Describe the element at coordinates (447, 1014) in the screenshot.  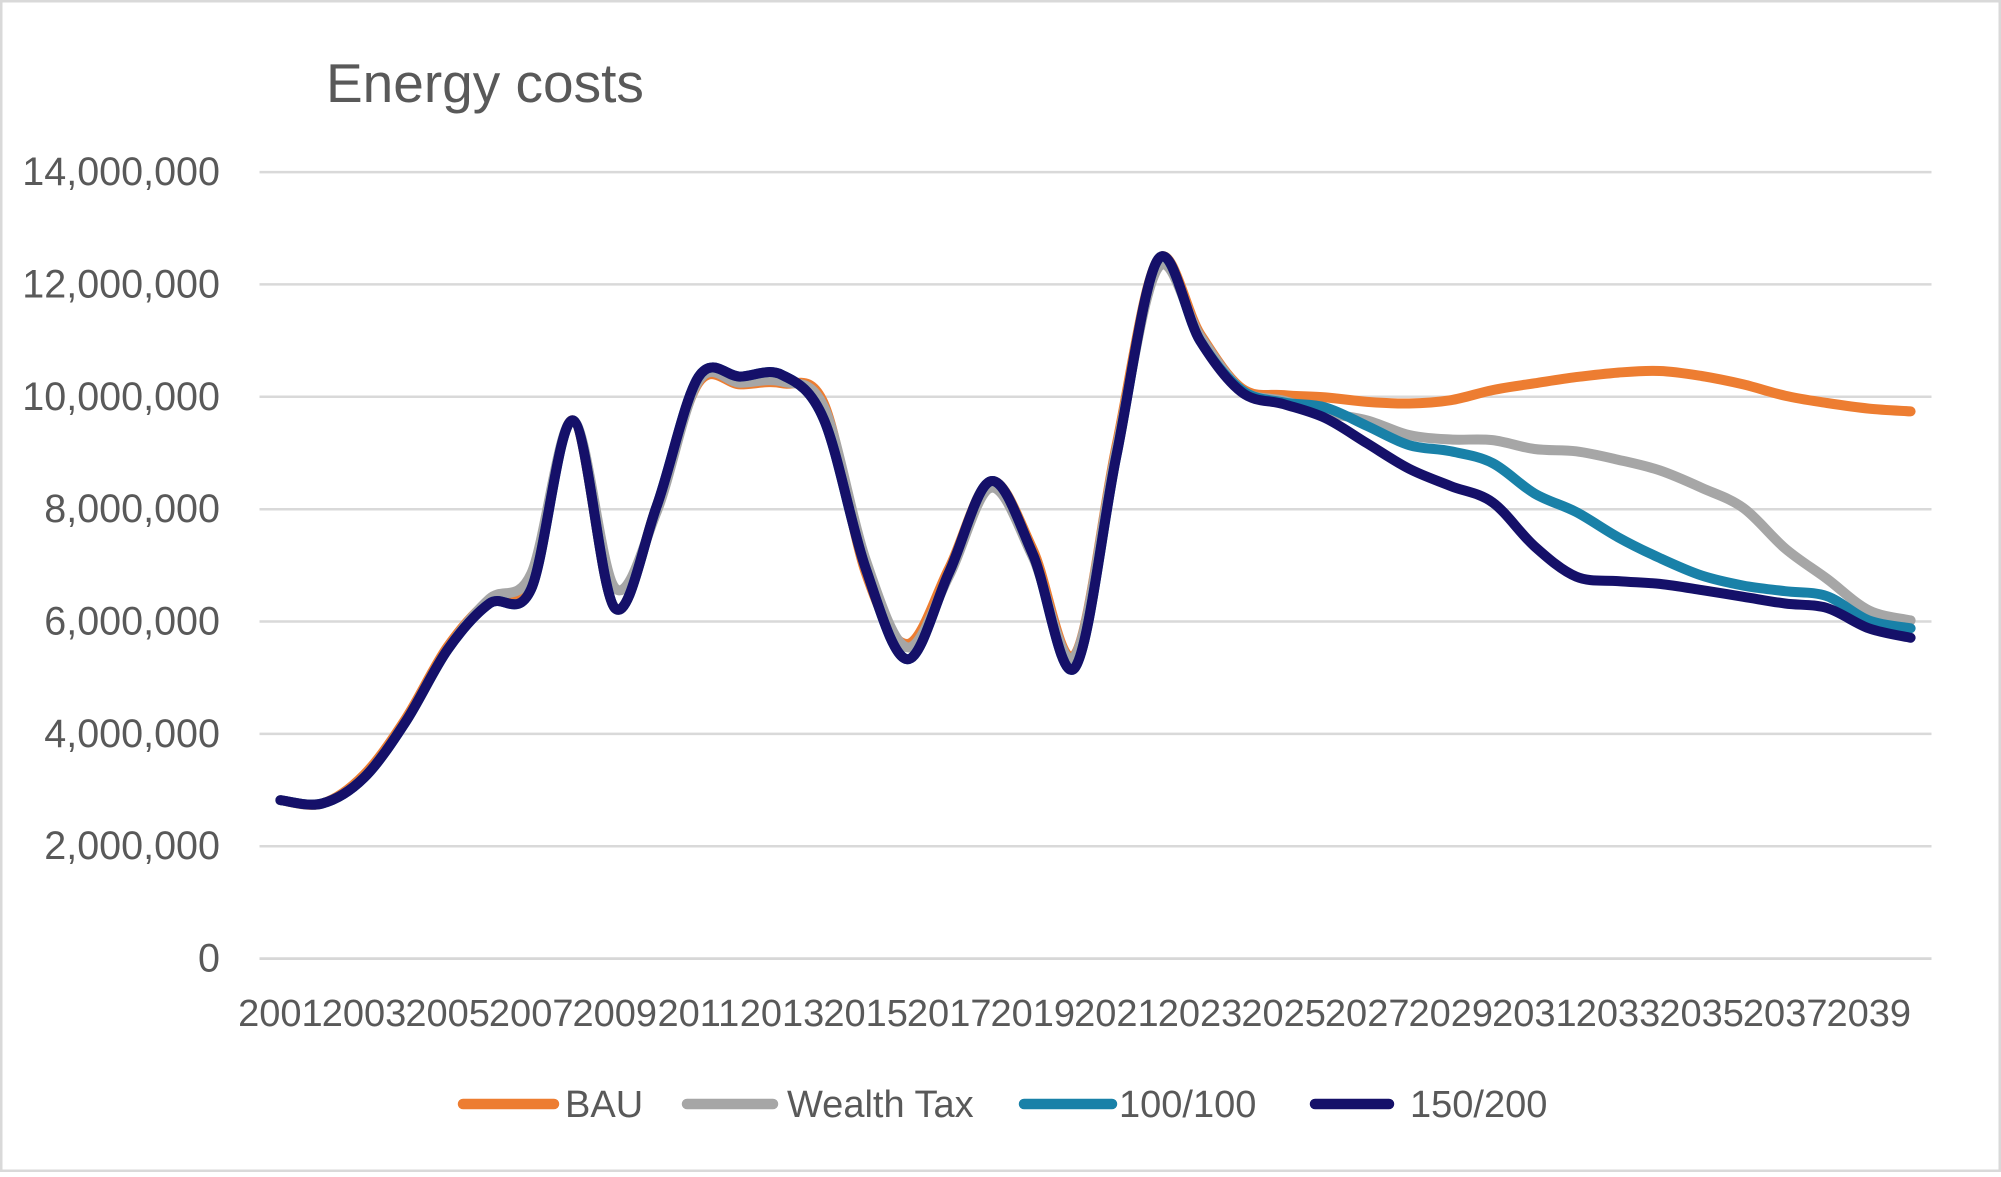
I see `svg-text: 2005` at that location.